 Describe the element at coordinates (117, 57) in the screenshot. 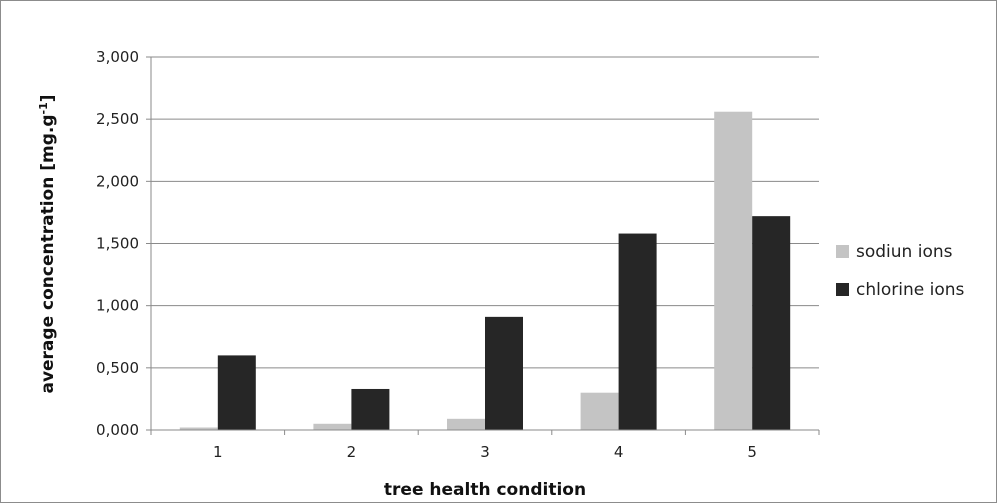

I see `y-tick-label: 3,000` at that location.